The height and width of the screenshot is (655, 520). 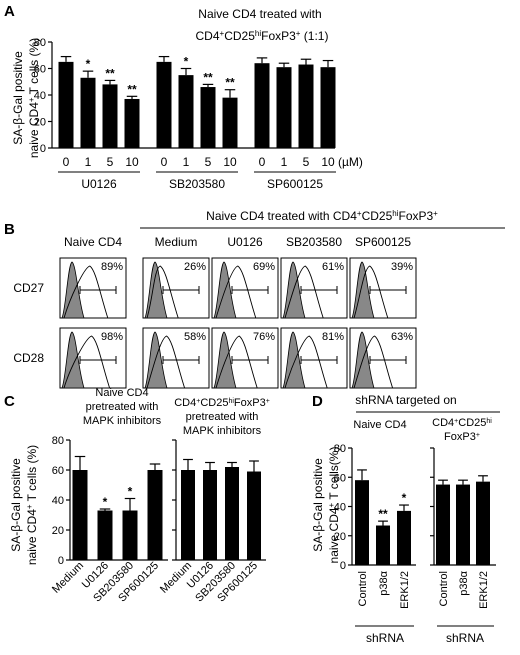 What do you see at coordinates (105, 502) in the screenshot?
I see `panel-c-left-significance-label: *` at bounding box center [105, 502].